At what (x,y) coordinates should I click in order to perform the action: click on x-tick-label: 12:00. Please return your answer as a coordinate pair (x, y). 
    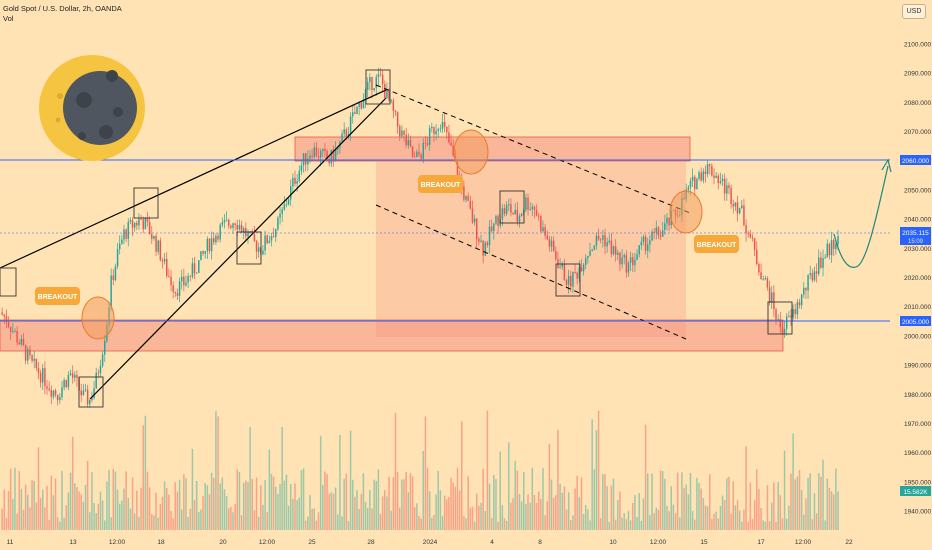
    Looking at the image, I should click on (658, 542).